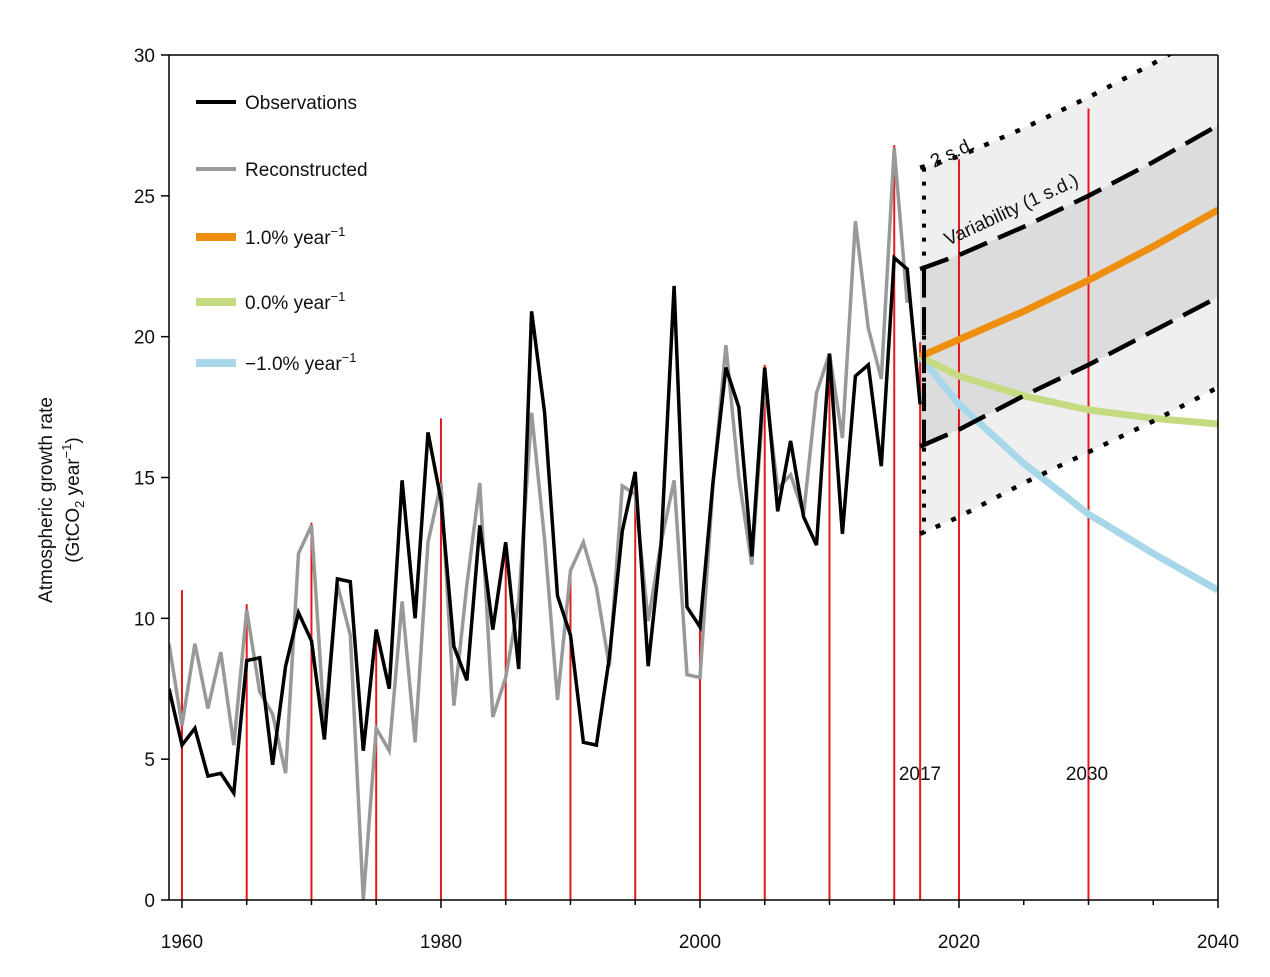 The image size is (1270, 977). I want to click on legend-label-1: Reconstructed, so click(306, 170).